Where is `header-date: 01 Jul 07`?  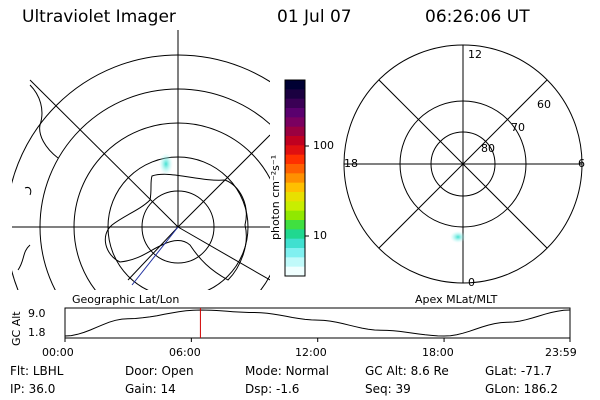 header-date: 01 Jul 07 is located at coordinates (314, 17).